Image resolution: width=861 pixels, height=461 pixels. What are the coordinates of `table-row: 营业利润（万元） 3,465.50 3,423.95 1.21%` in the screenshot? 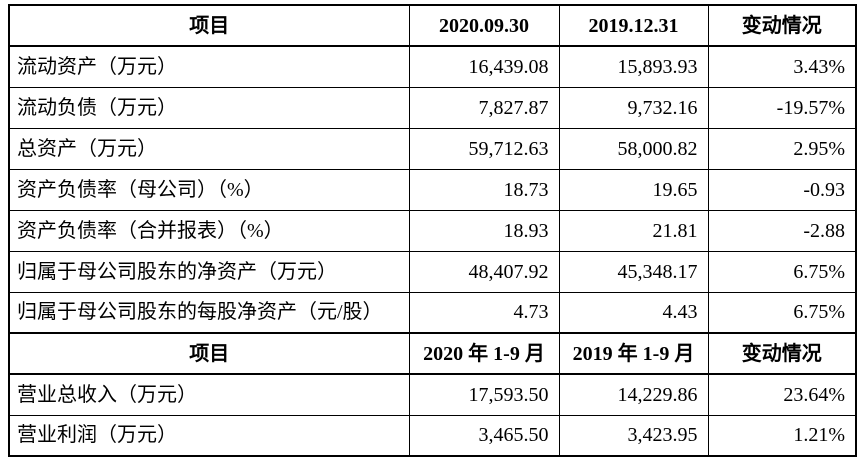 It's located at (432, 435).